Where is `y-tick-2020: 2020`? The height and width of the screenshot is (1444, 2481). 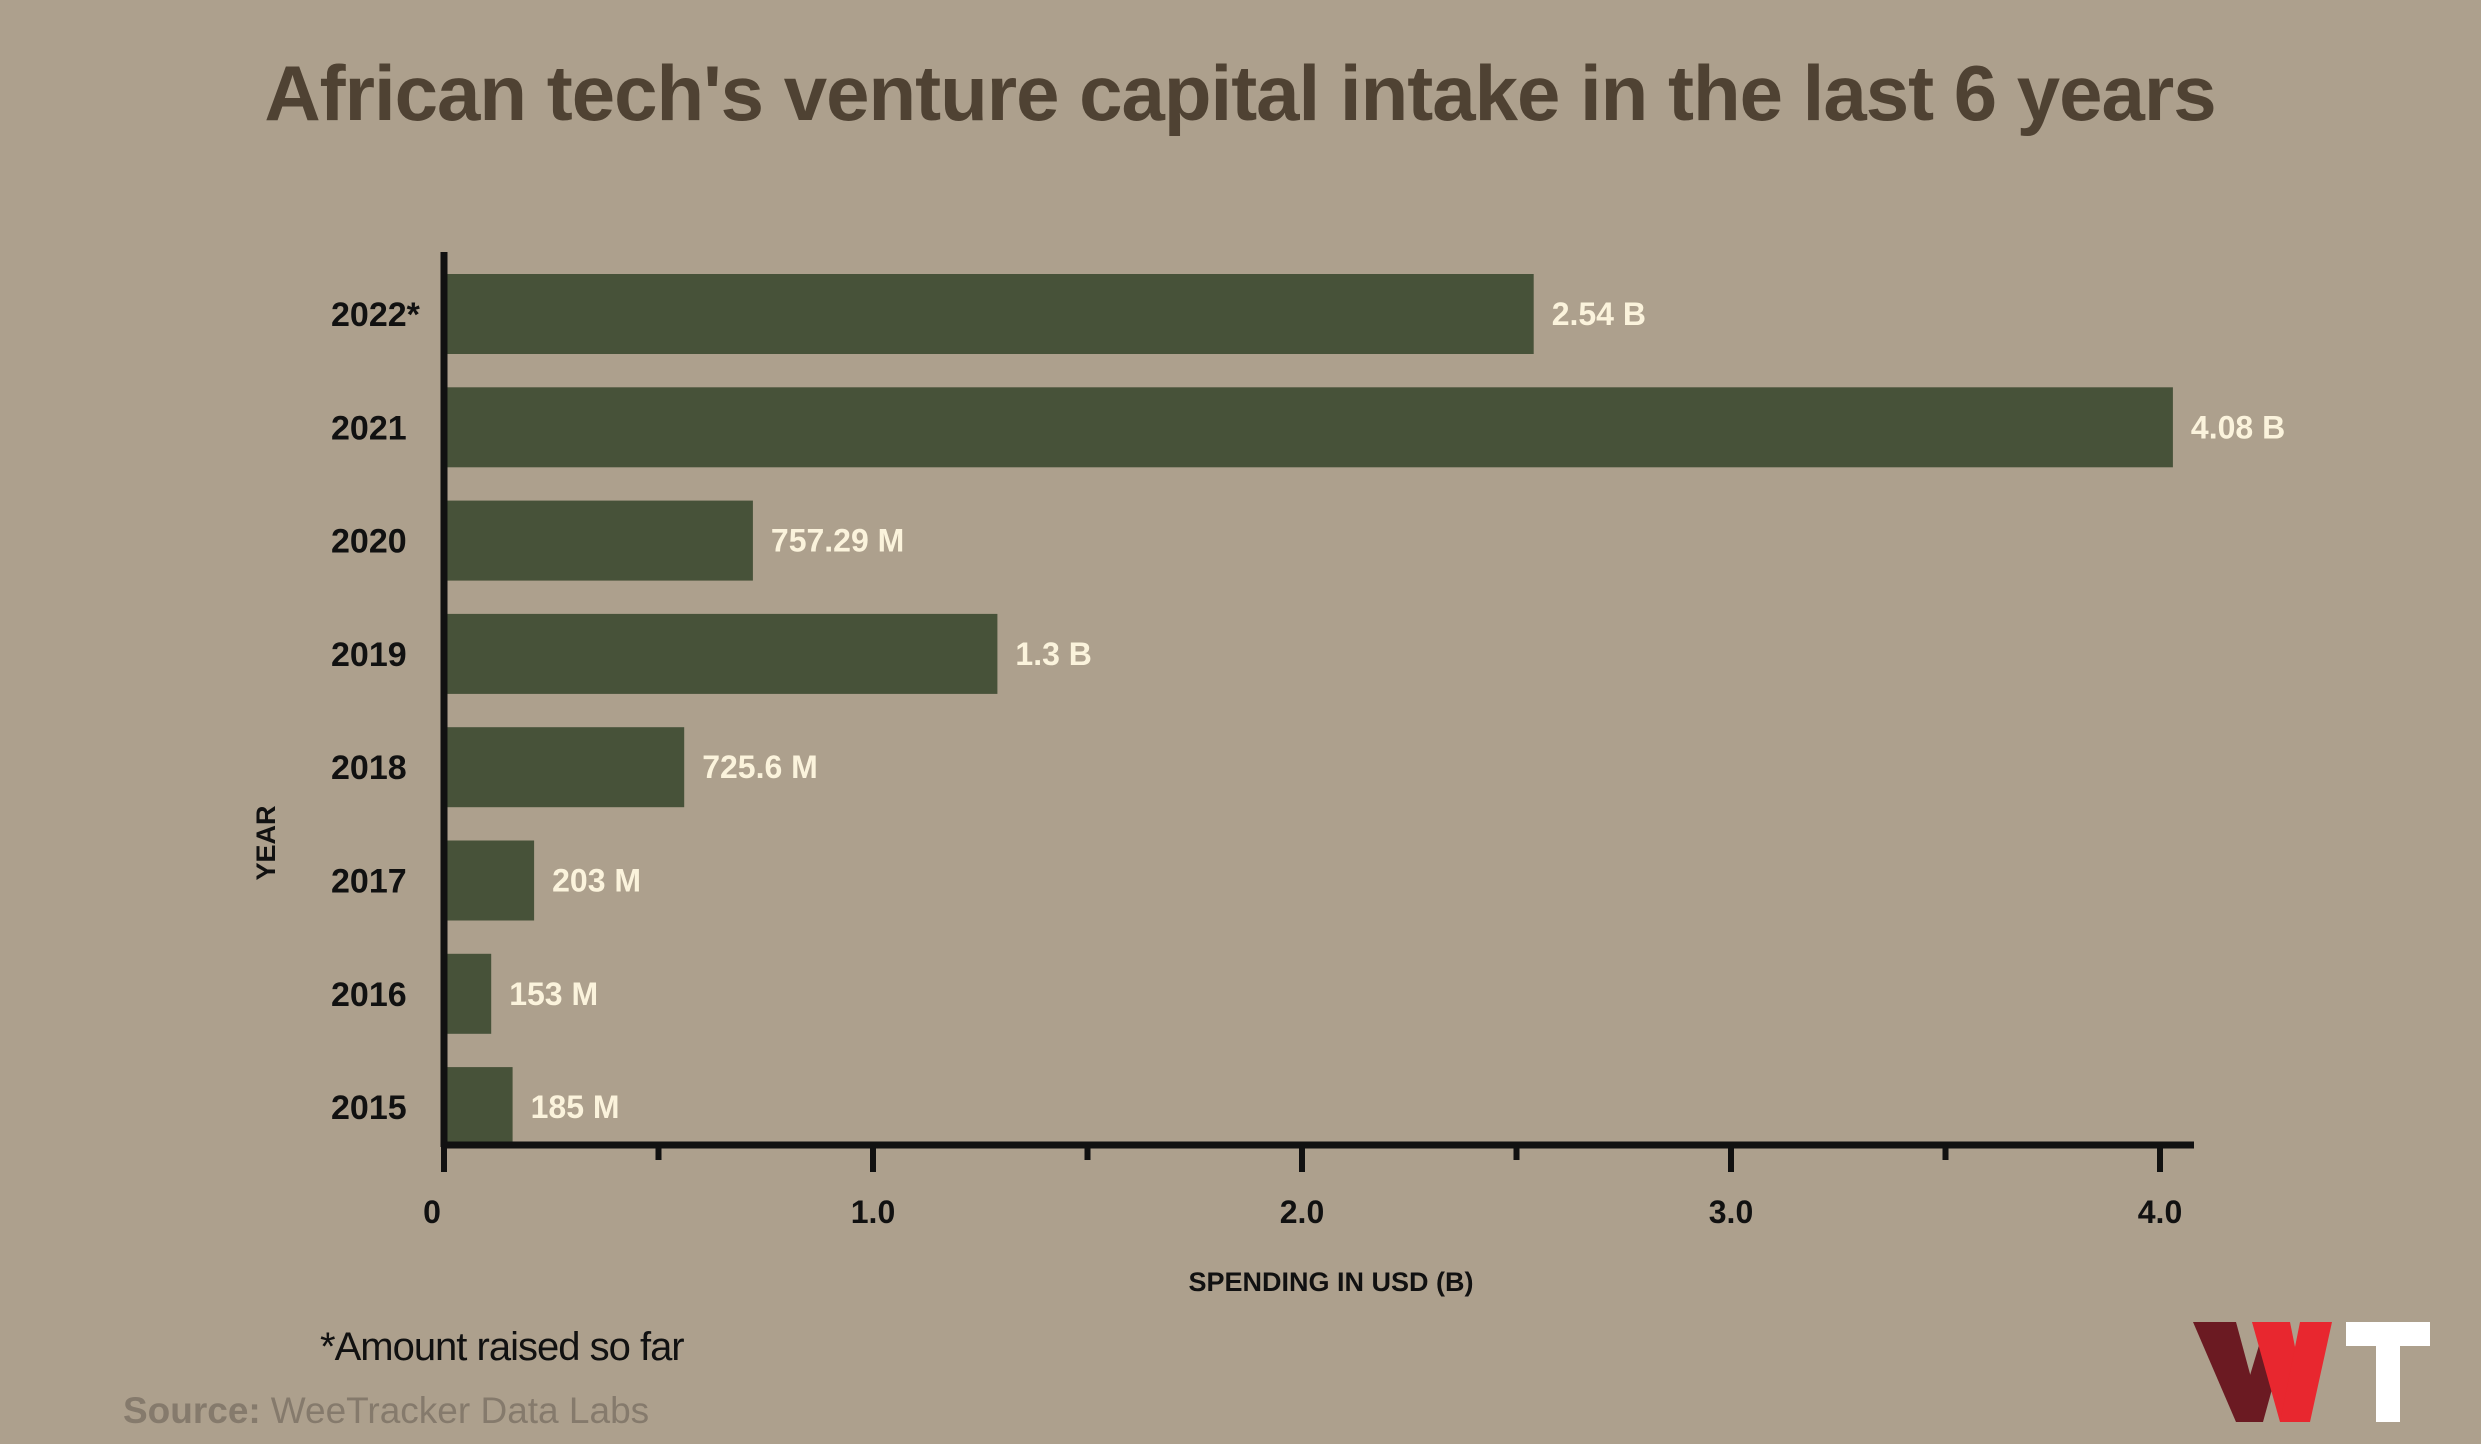
y-tick-2020: 2020 is located at coordinates (369, 542).